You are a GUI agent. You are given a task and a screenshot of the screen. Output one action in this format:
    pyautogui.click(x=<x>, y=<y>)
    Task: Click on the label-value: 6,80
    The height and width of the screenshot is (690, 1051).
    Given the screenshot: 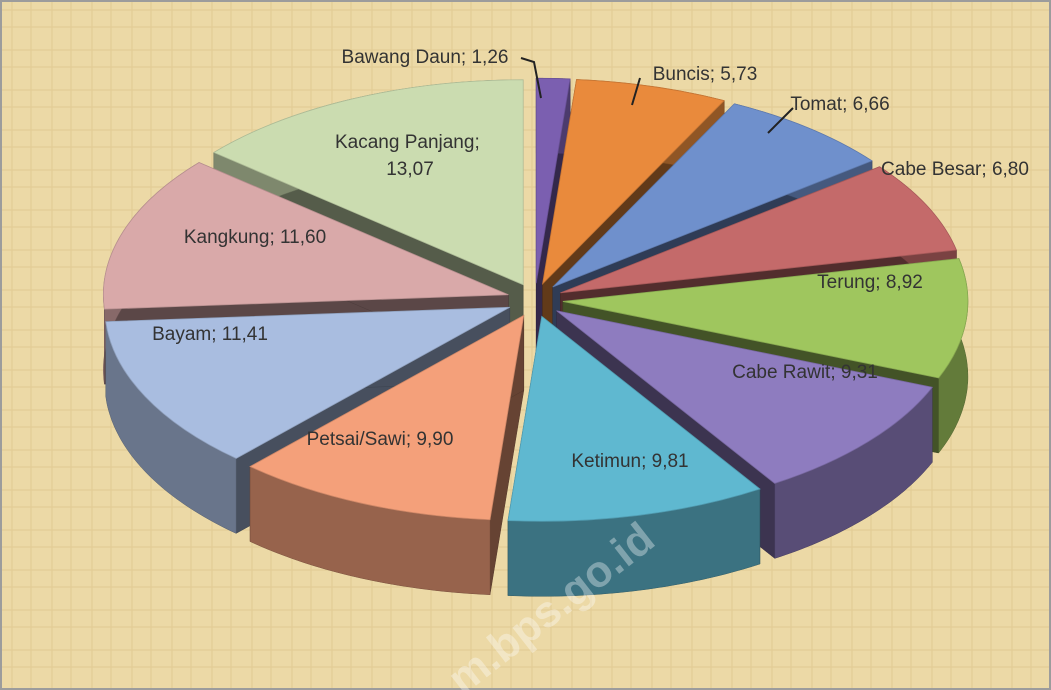 What is the action you would take?
    pyautogui.click(x=1010, y=169)
    